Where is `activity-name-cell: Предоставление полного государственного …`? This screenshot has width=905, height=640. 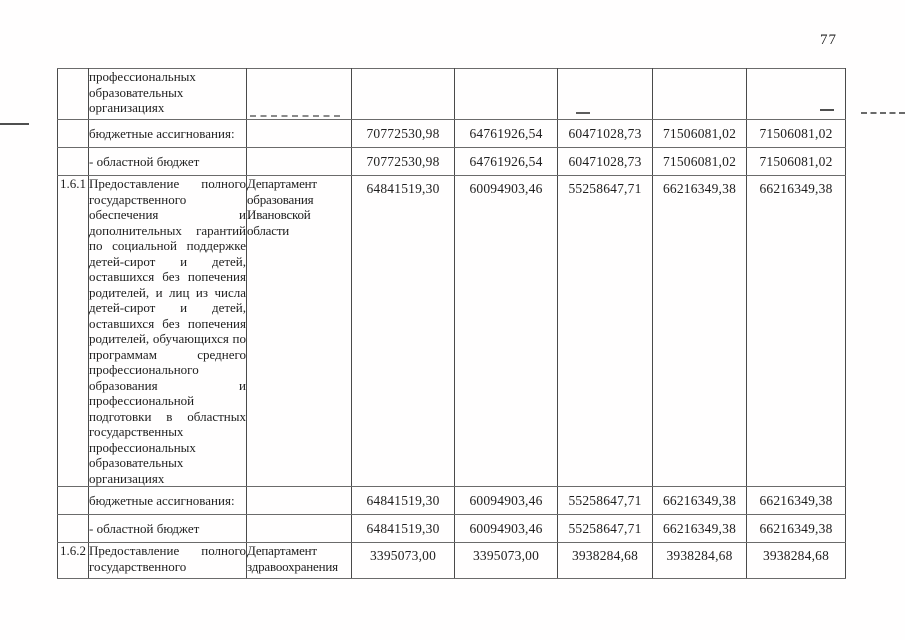 activity-name-cell: Предоставление полного государственного … is located at coordinates (167, 331).